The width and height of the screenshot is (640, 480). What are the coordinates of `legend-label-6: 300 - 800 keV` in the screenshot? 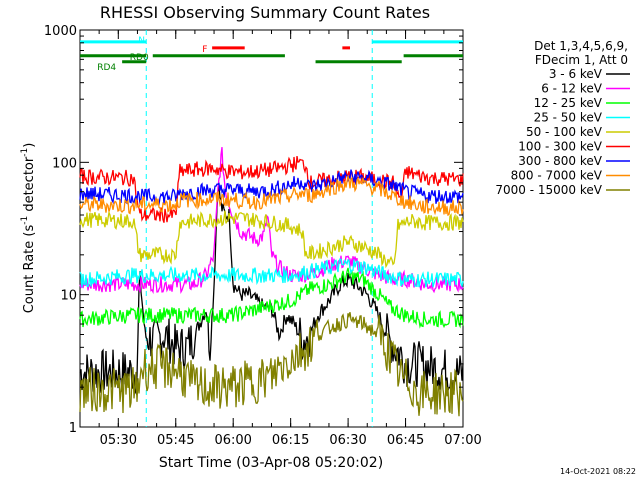 It's located at (560, 161).